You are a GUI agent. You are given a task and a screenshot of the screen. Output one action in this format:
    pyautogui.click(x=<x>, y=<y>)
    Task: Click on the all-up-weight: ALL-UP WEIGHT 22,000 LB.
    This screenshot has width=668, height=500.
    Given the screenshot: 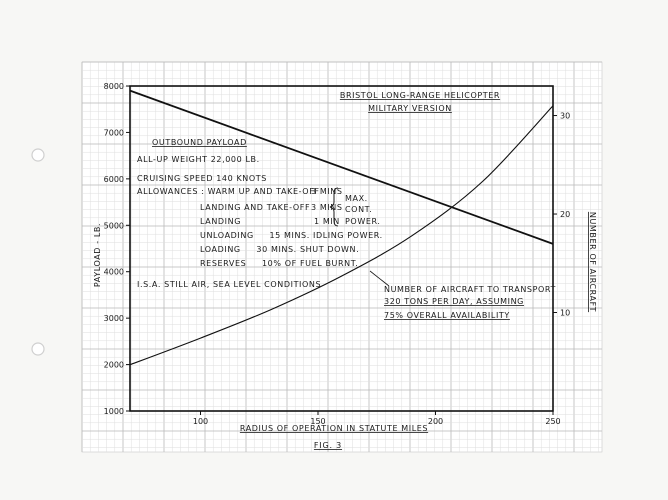 What is the action you would take?
    pyautogui.click(x=198, y=159)
    